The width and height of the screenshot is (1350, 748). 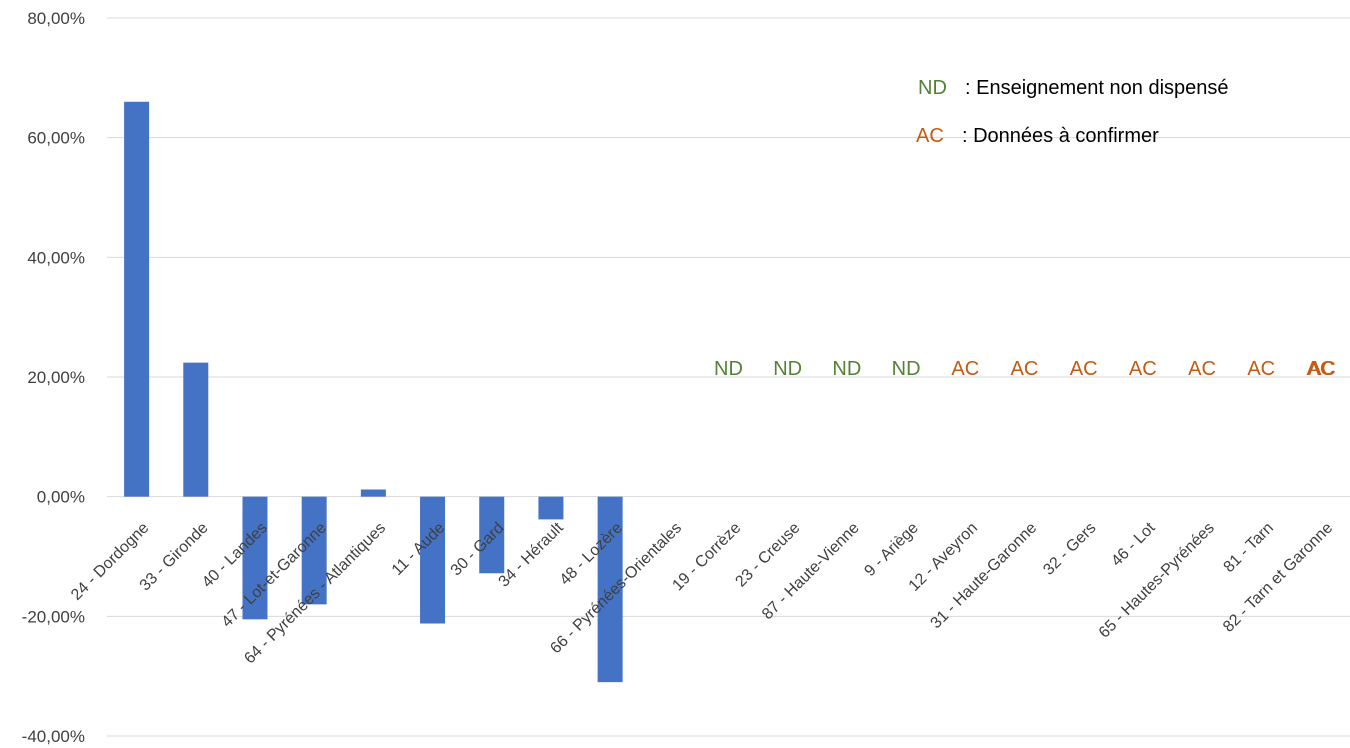 What do you see at coordinates (56, 18) in the screenshot?
I see `y-tick-label: 80,00%` at bounding box center [56, 18].